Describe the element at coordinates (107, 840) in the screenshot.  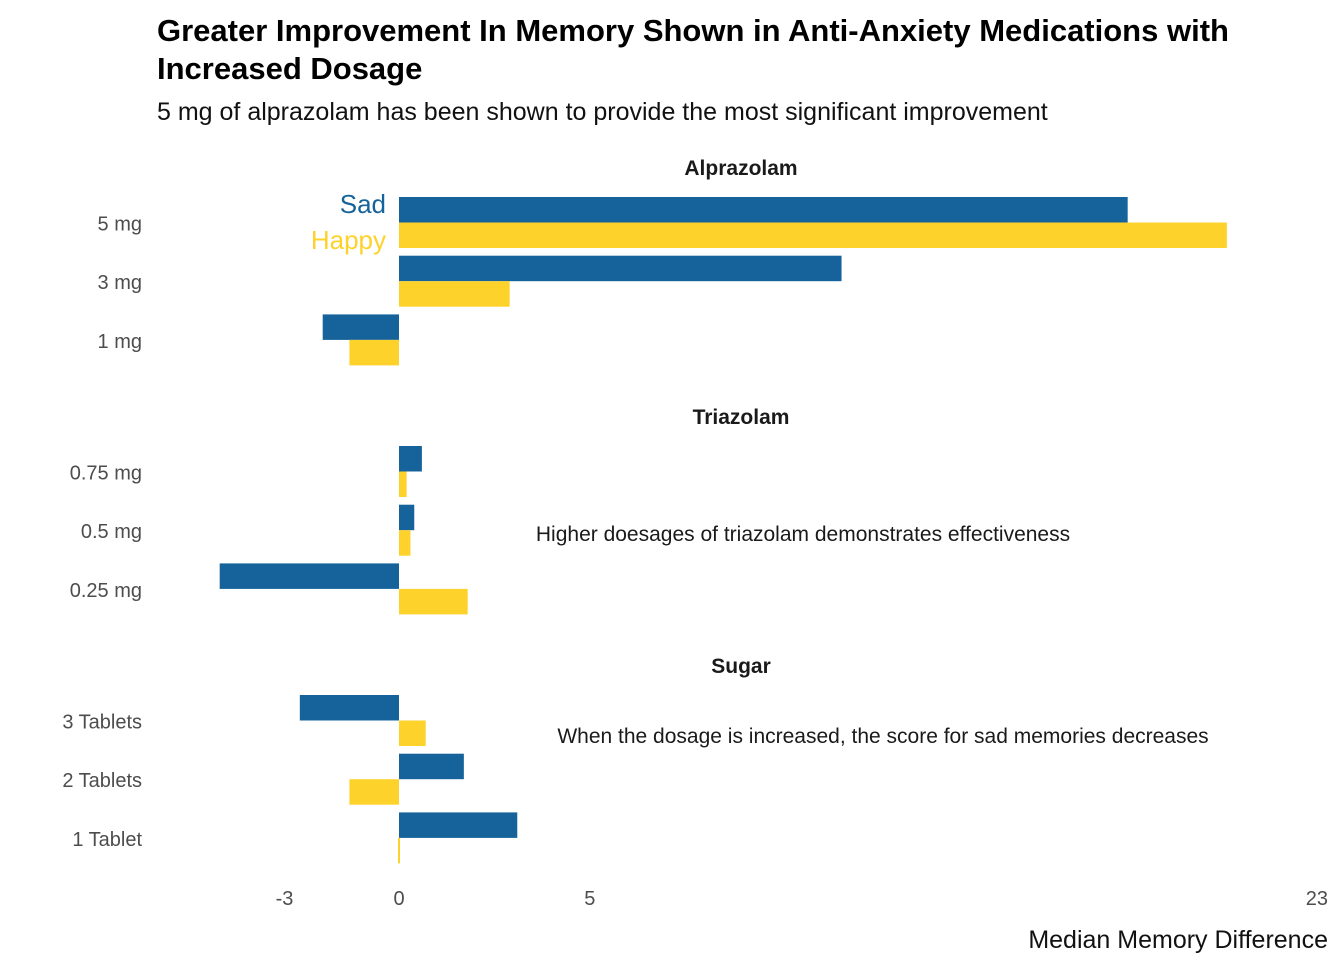
I see `category-label: 1 Tablet` at that location.